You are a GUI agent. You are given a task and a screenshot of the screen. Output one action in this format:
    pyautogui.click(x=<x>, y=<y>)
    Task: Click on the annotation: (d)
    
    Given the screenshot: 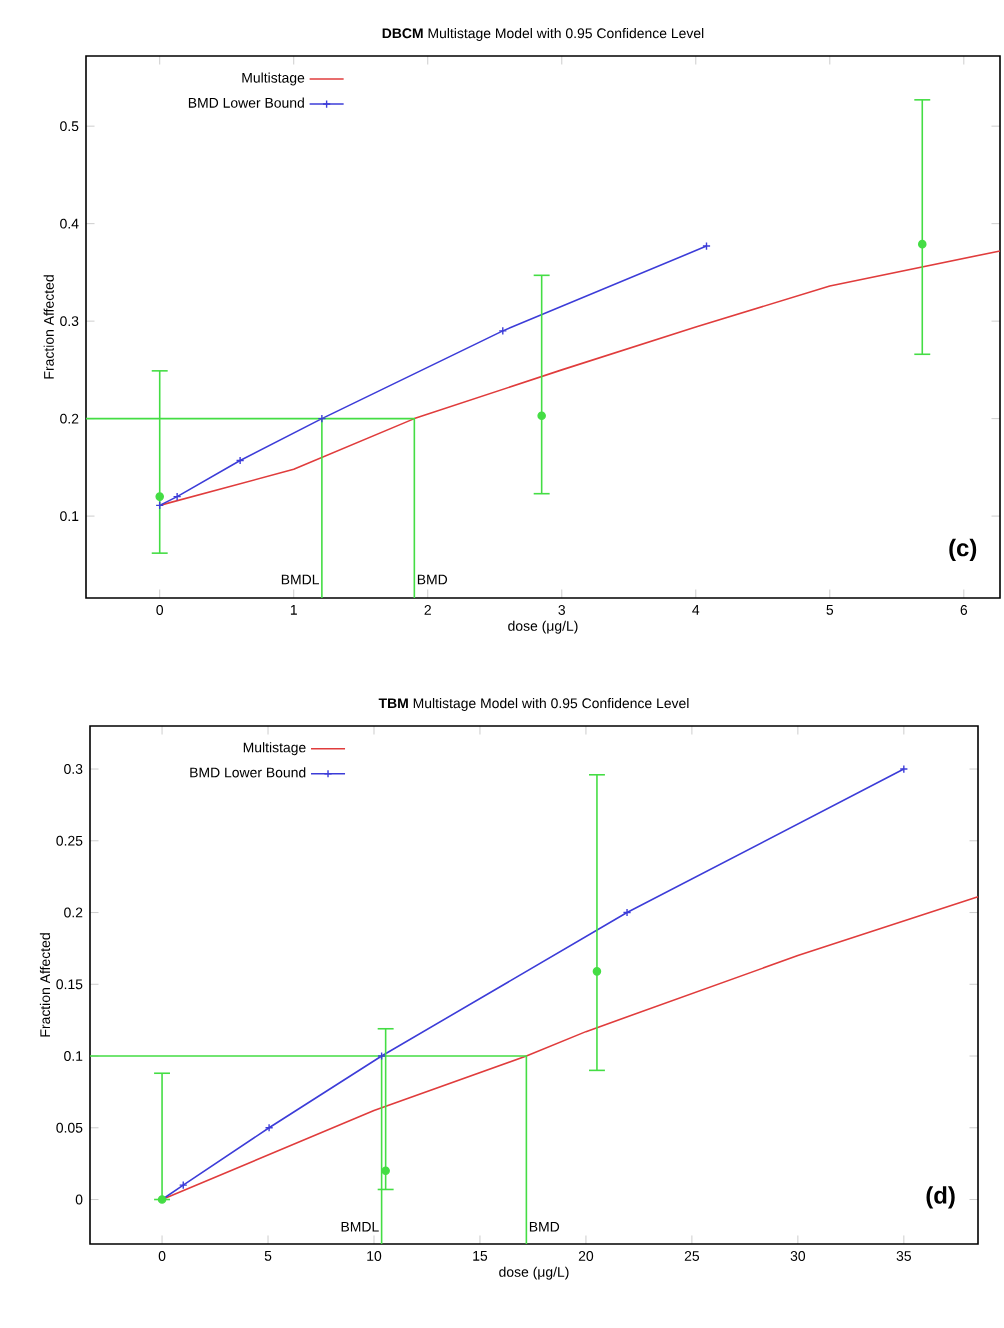 What is the action you would take?
    pyautogui.click(x=940, y=1197)
    